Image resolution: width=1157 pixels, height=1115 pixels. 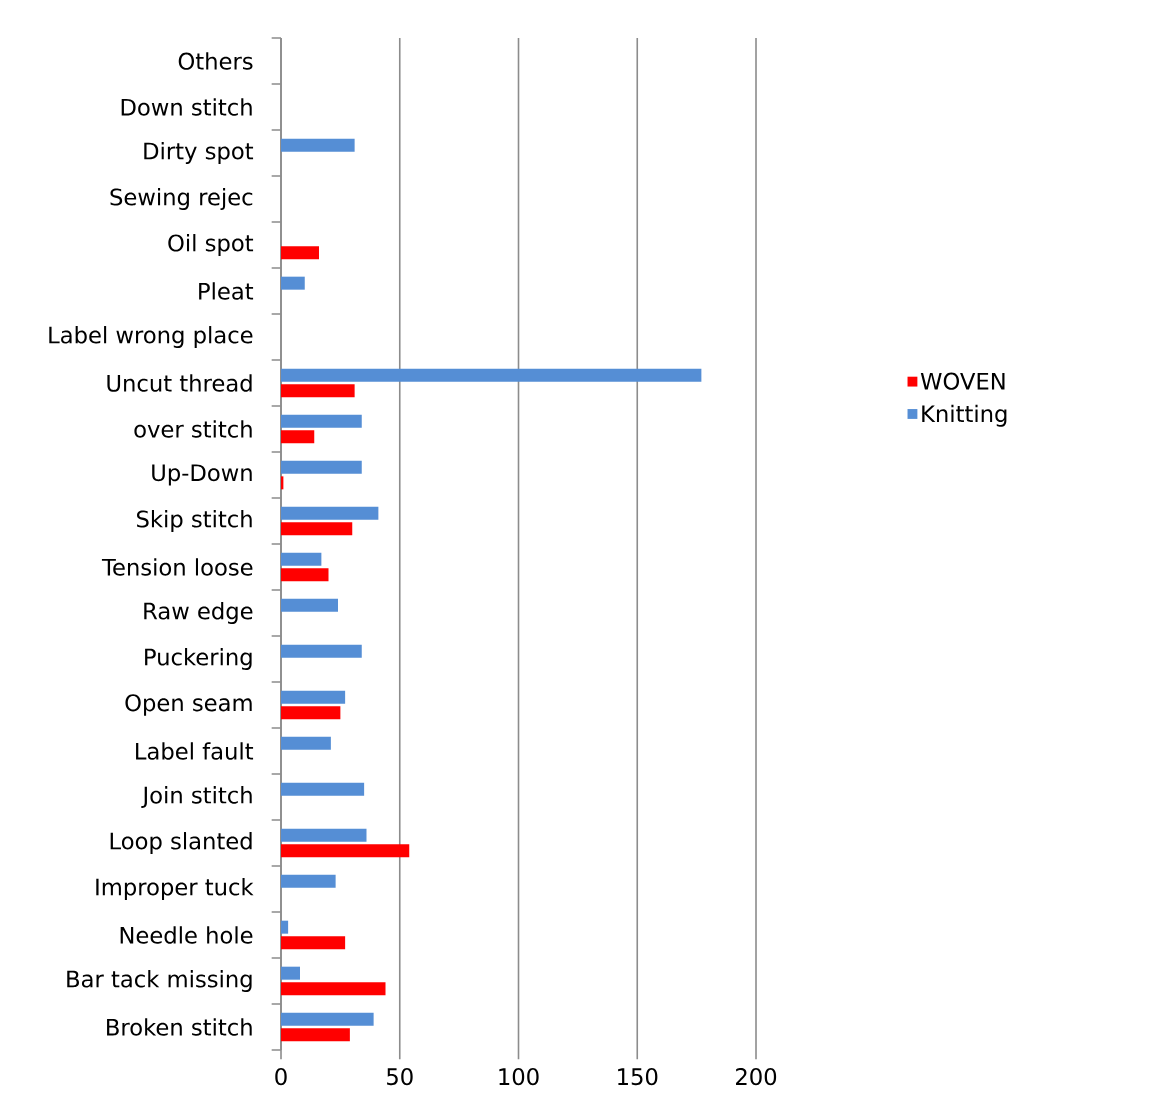 I want to click on y-tick-label: Skip stitch, so click(x=194, y=521).